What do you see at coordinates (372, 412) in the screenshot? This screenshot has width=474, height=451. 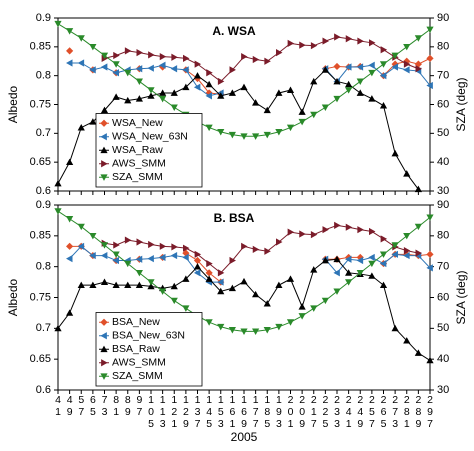 I see `x-tick-label: 257` at bounding box center [372, 412].